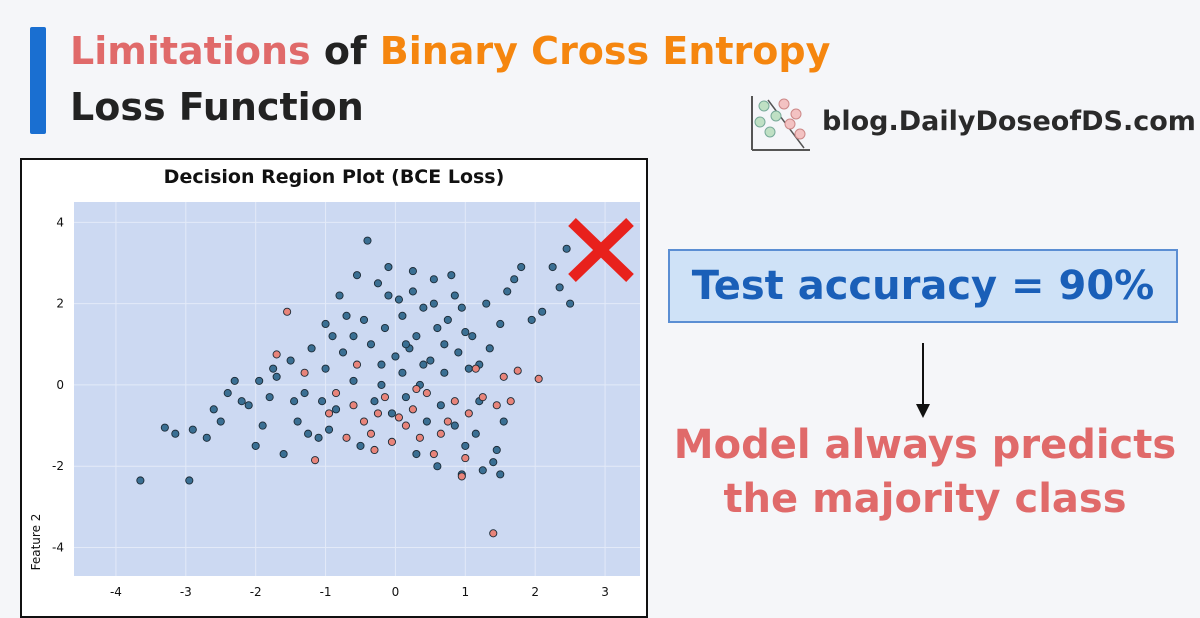 Image resolution: width=1200 pixels, height=618 pixels. I want to click on y-tick-label: 4, so click(60, 222).